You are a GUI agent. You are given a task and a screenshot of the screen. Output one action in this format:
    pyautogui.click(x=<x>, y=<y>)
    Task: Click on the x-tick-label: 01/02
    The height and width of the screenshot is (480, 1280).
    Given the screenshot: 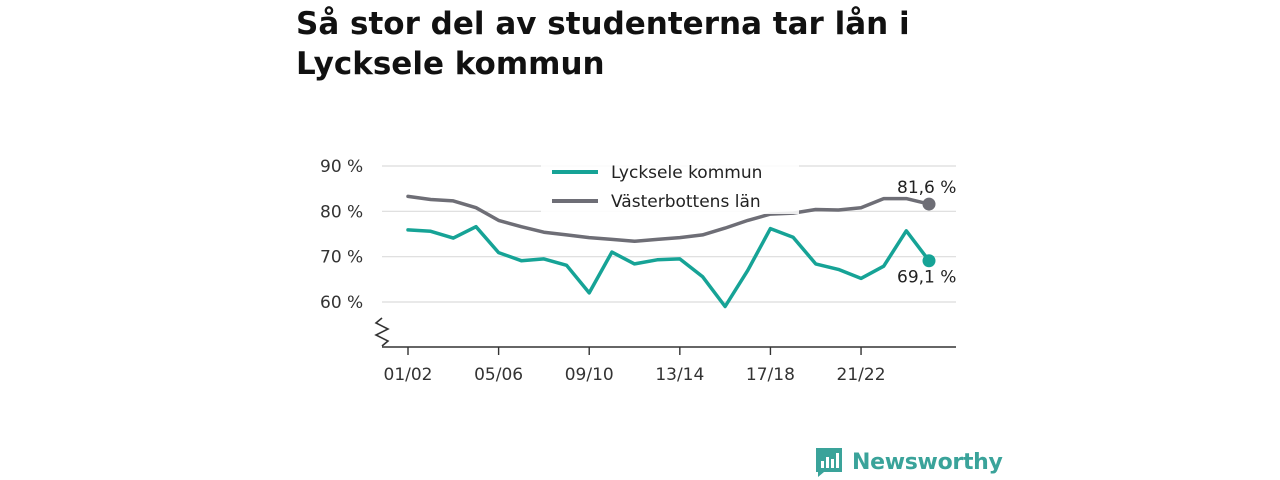 What is the action you would take?
    pyautogui.click(x=408, y=375)
    